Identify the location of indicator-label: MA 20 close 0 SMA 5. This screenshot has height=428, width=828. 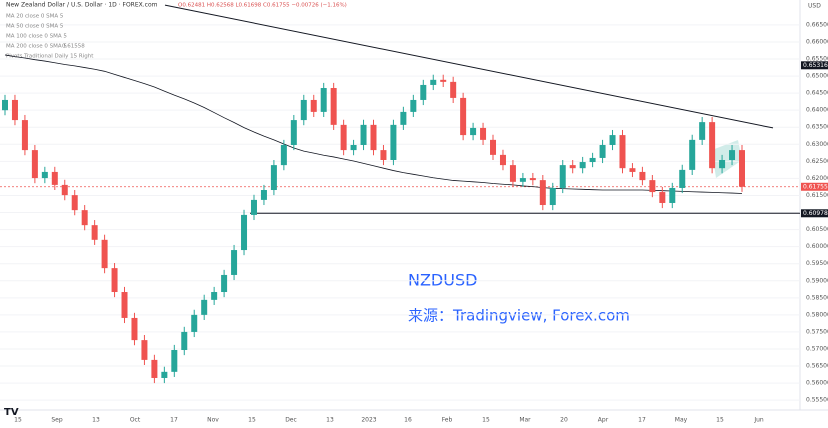
(35, 17).